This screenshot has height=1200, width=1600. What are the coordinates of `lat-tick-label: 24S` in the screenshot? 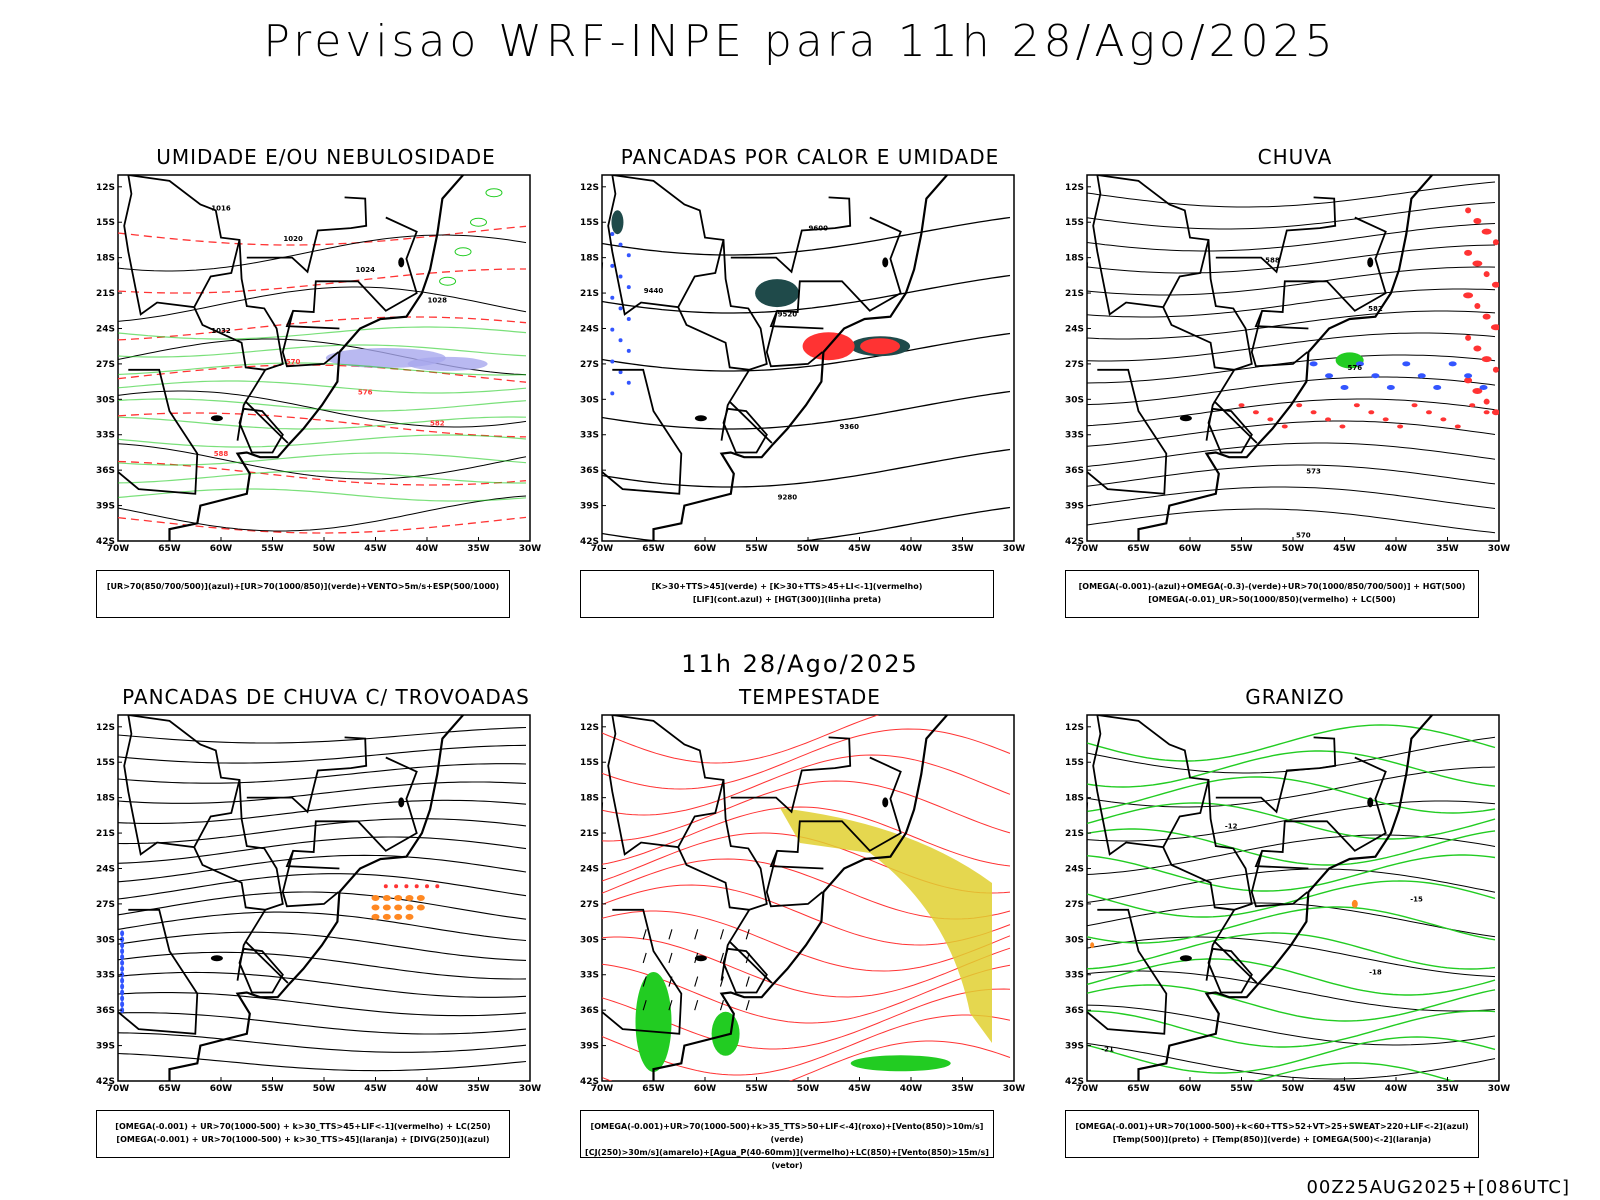 It's located at (589, 869).